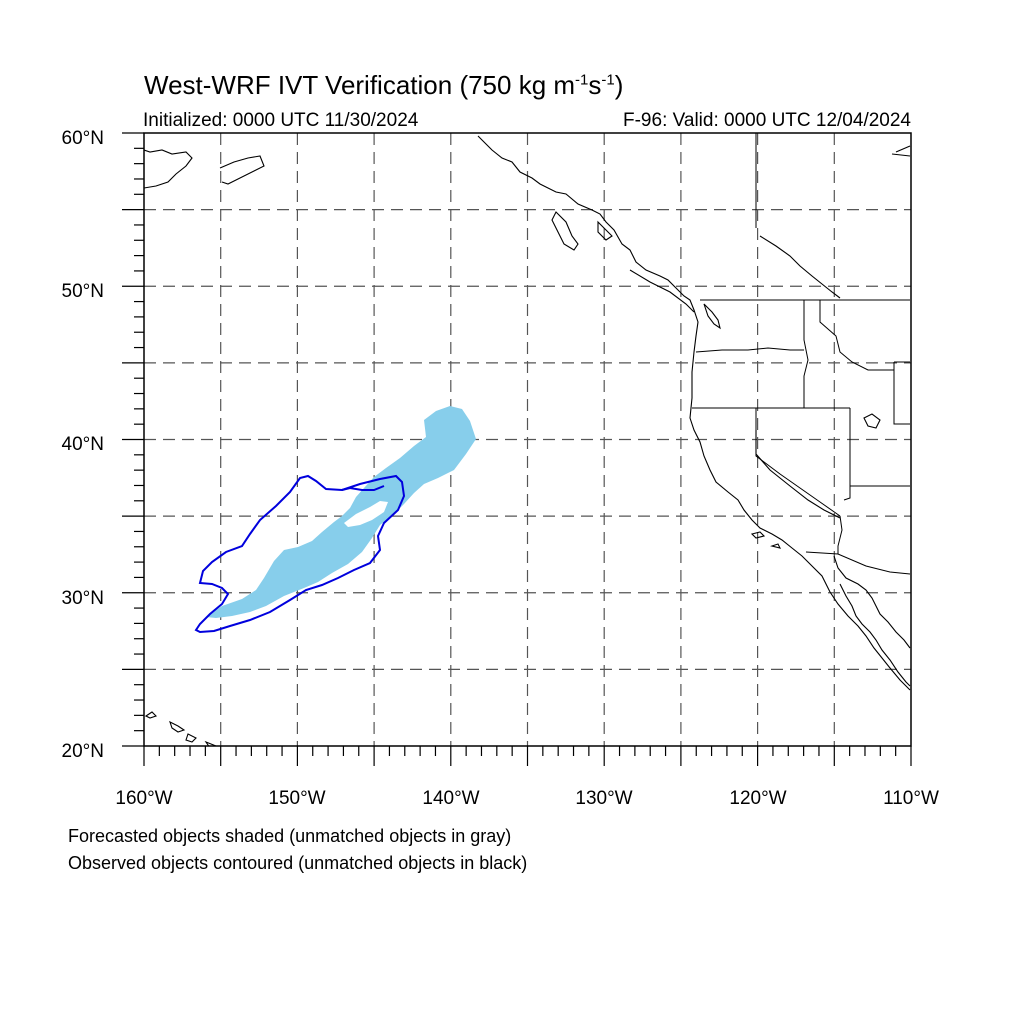  What do you see at coordinates (366, 514) in the screenshot?
I see `forecast-object-hole` at bounding box center [366, 514].